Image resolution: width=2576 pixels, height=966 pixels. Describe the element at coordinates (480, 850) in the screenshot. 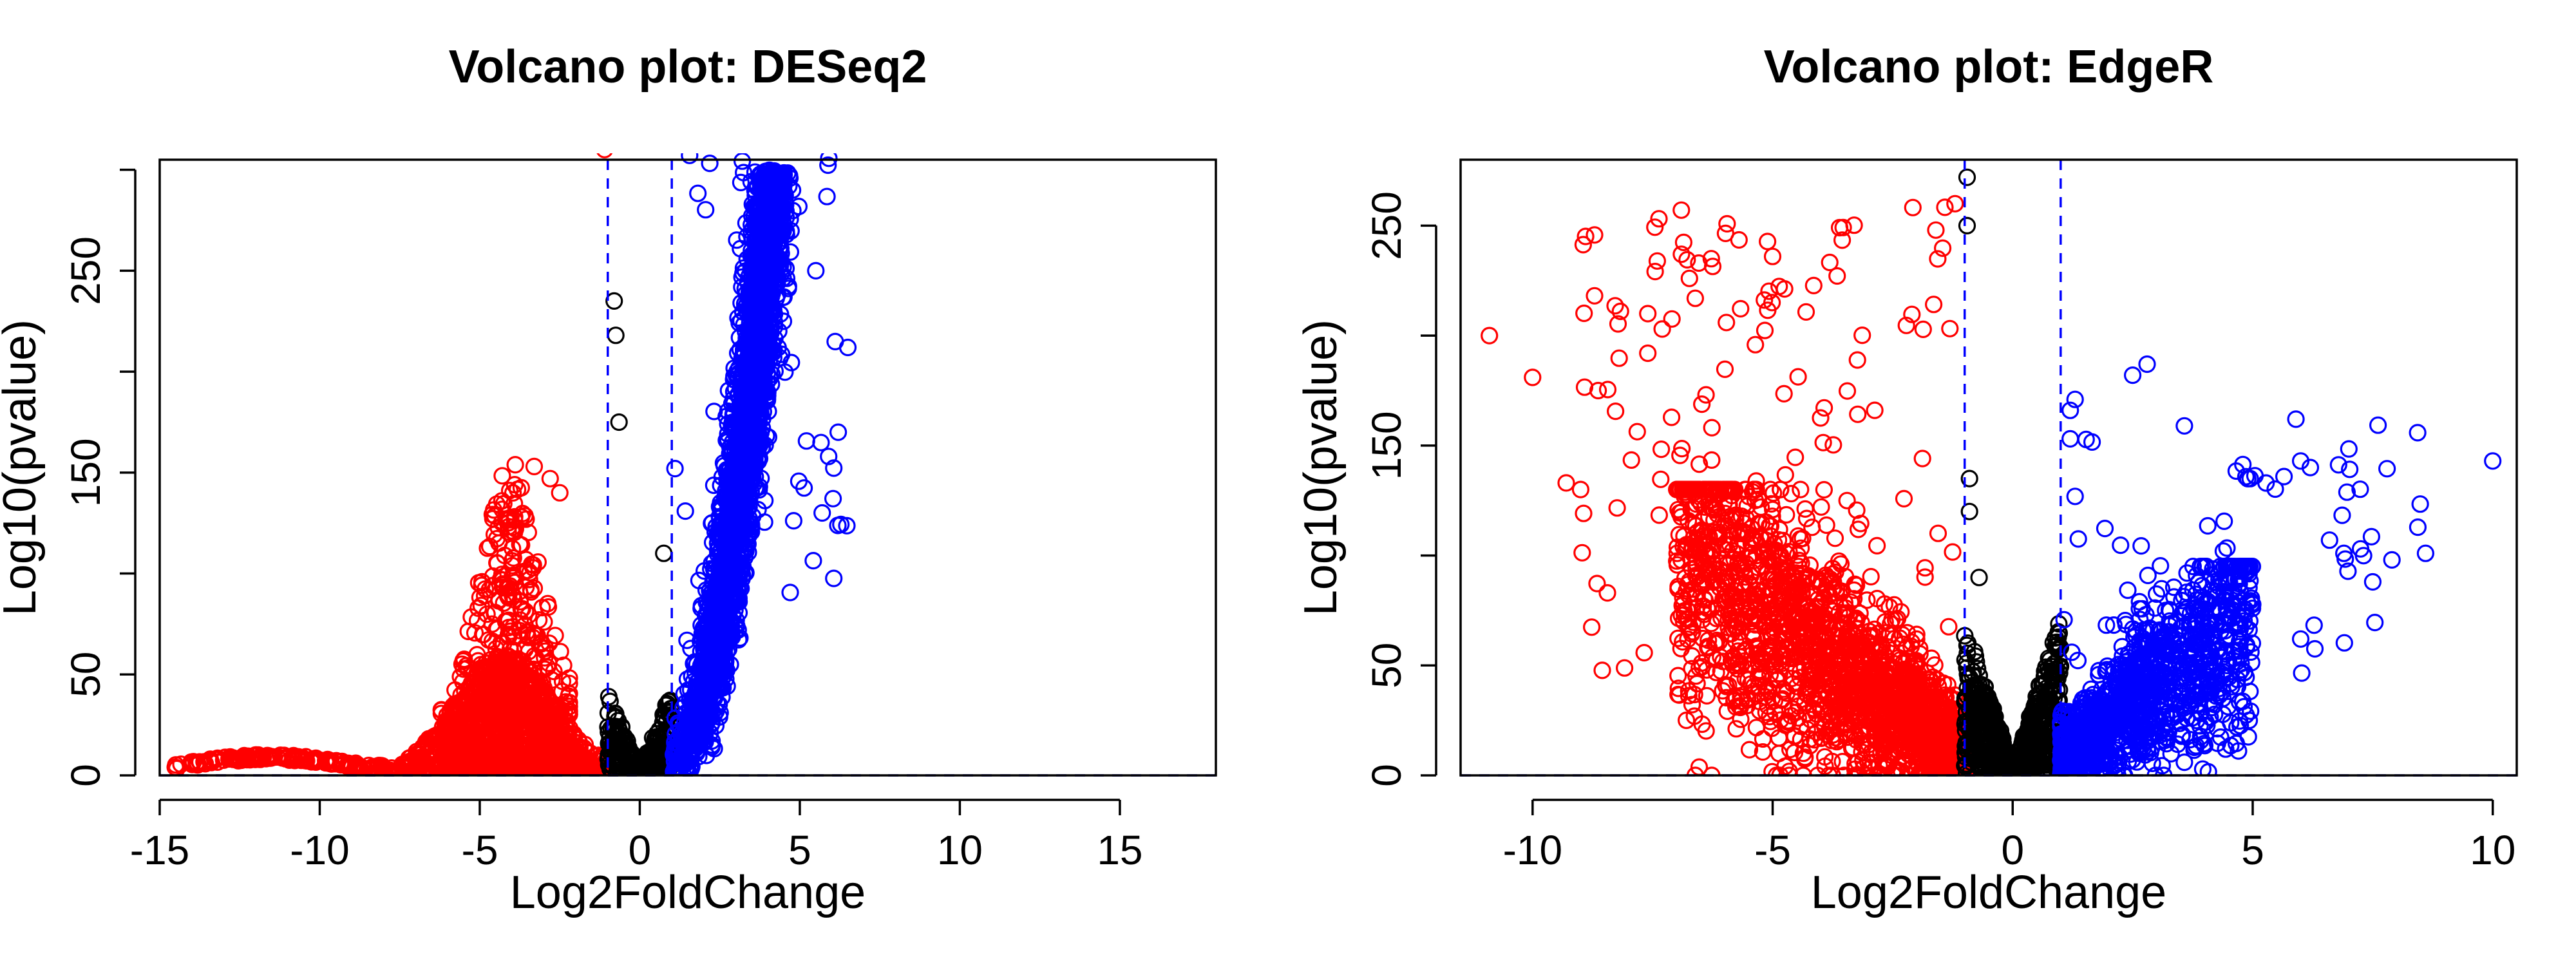

I see `x-tick-label: -5` at that location.